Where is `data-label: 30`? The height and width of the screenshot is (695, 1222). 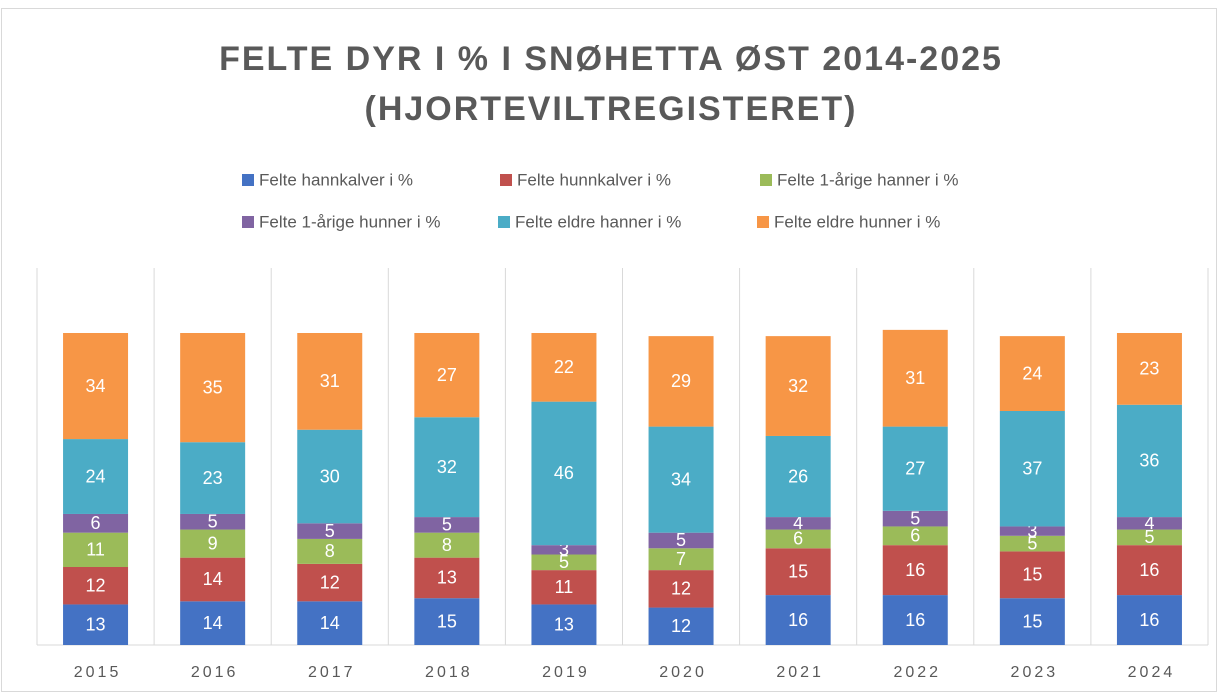 data-label: 30 is located at coordinates (330, 476).